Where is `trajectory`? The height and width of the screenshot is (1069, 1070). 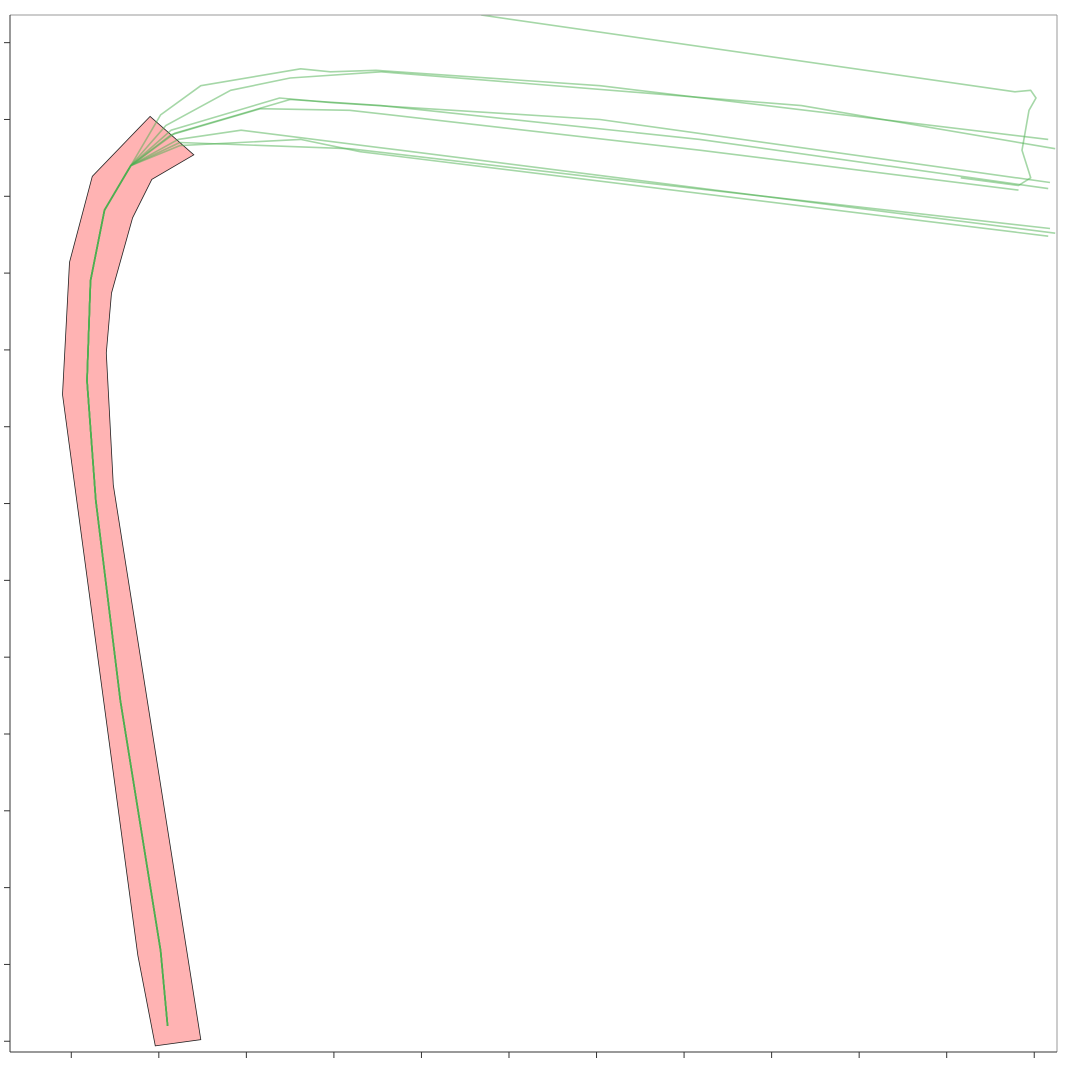 trajectory is located at coordinates (758, 101).